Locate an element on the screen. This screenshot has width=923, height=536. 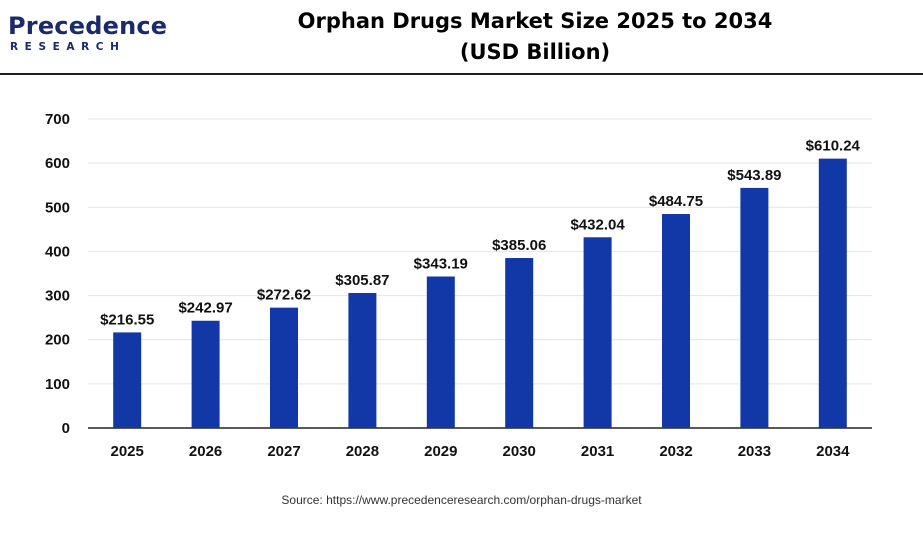
y-tick-label: 700 is located at coordinates (57, 119).